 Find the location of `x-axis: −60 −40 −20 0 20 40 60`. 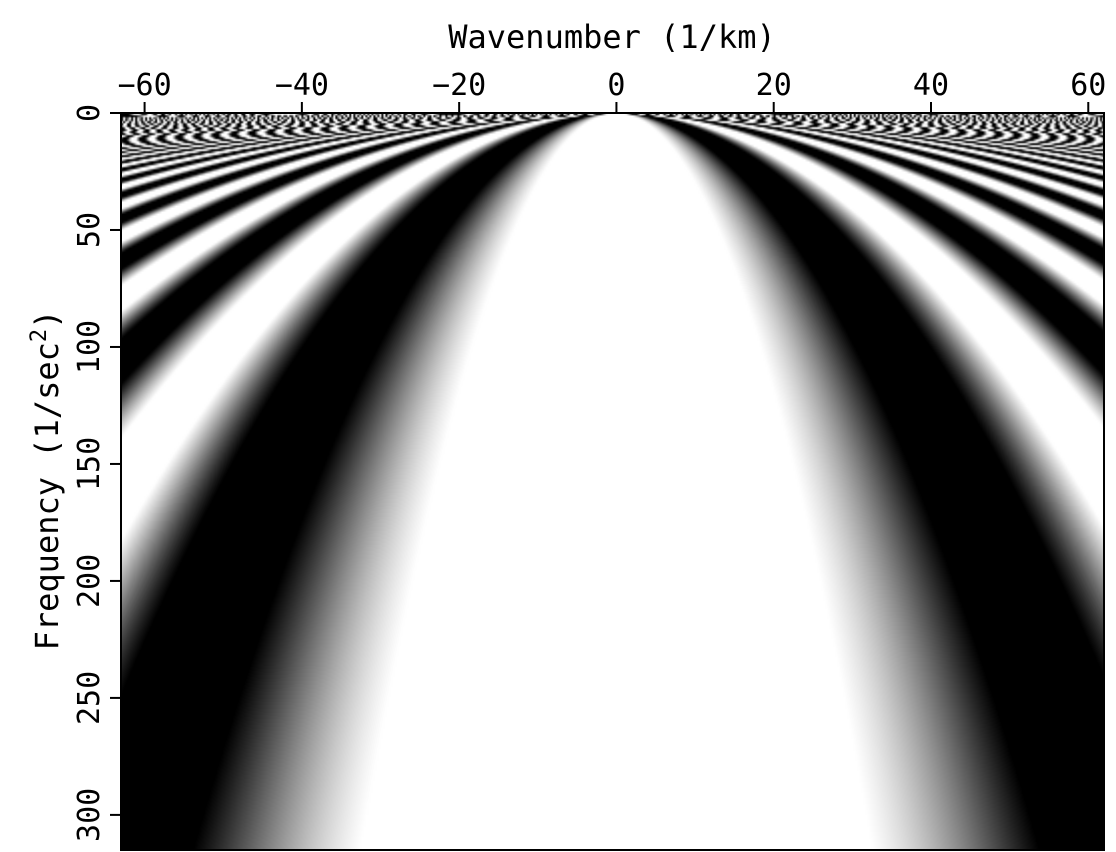

x-axis: −60 −40 −20 0 20 40 60 is located at coordinates (611, 90).